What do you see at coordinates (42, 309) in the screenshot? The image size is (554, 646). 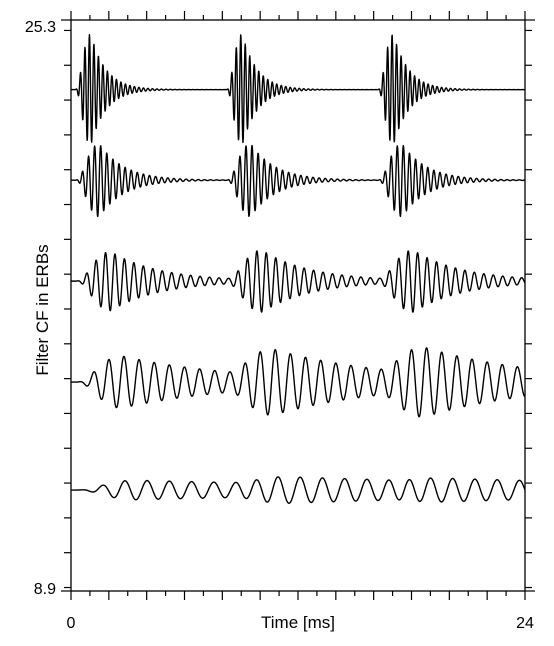 I see `y-axis-title: Filter CF in ERBs` at bounding box center [42, 309].